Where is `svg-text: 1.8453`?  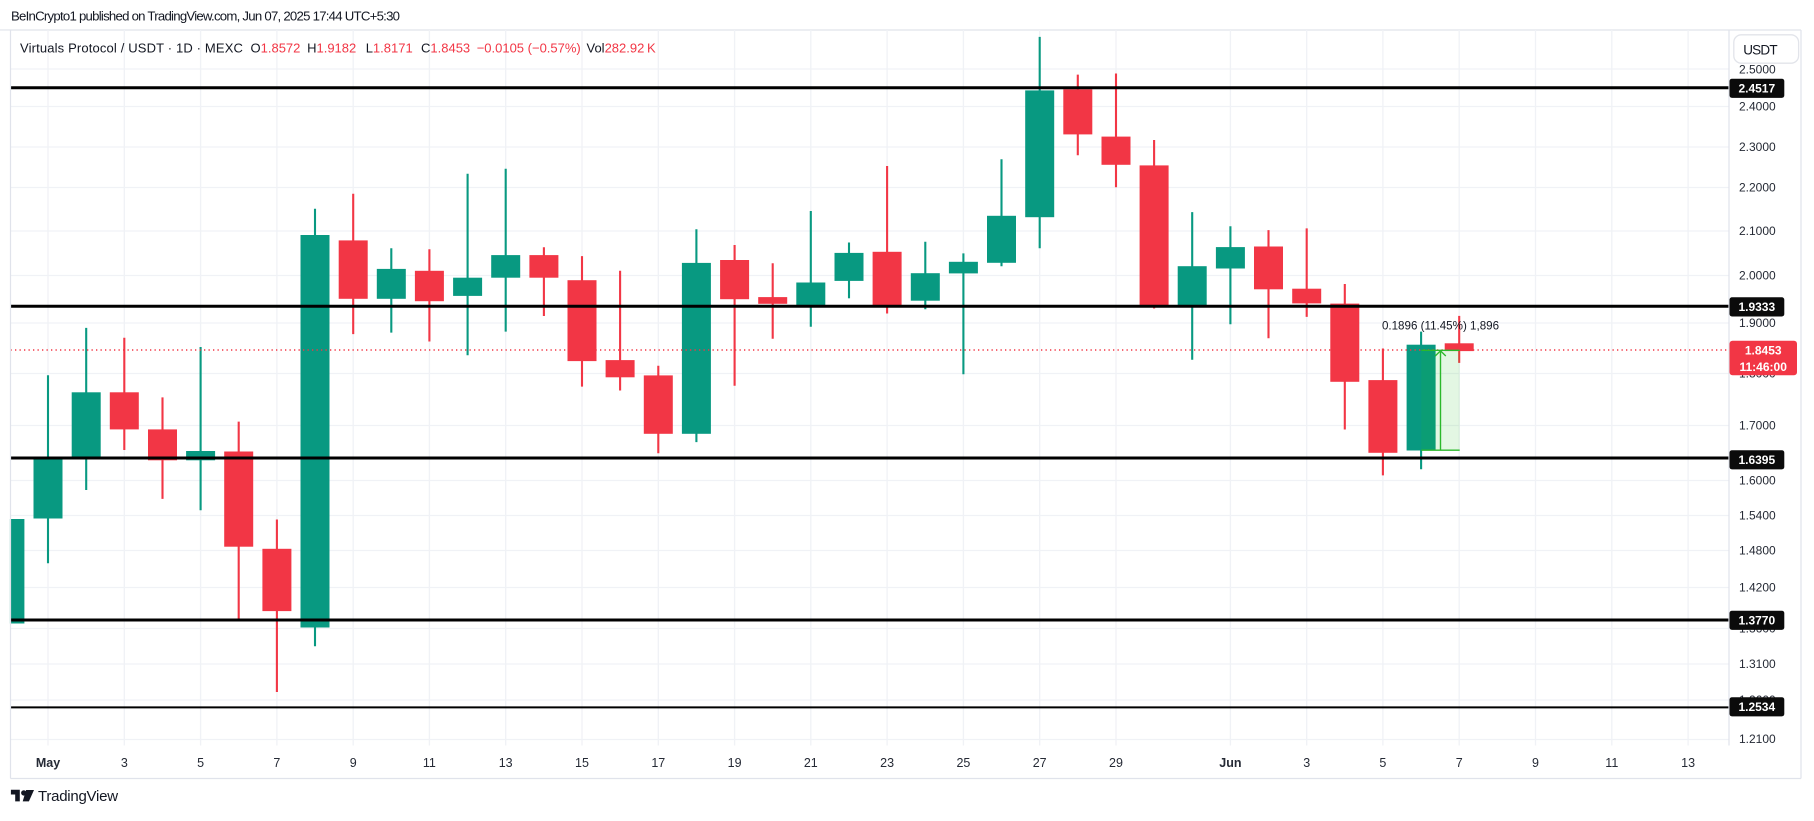
svg-text: 1.8453 is located at coordinates (1763, 351).